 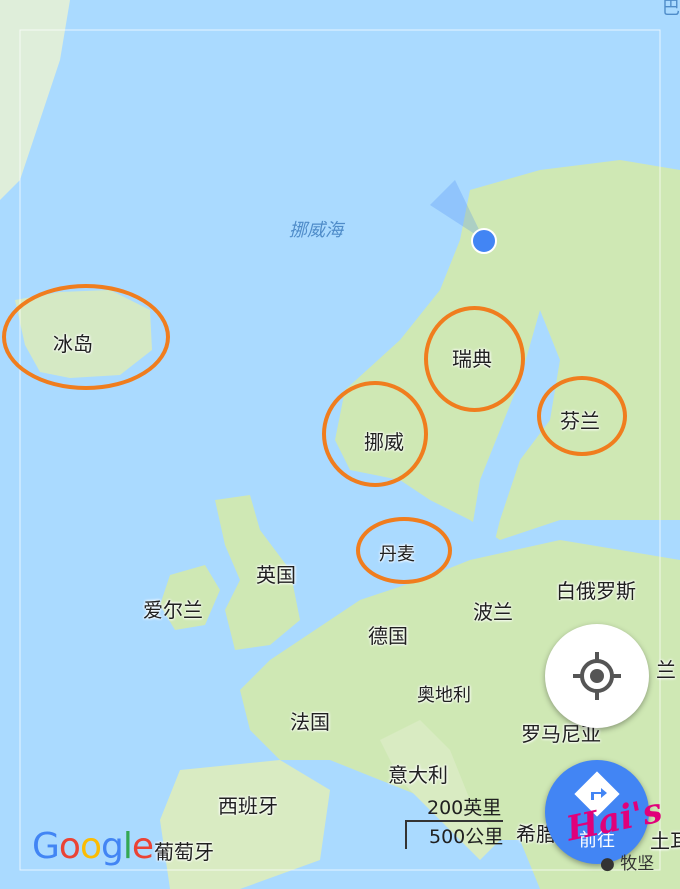 What do you see at coordinates (245, 824) in the screenshot?
I see `iberia-land` at bounding box center [245, 824].